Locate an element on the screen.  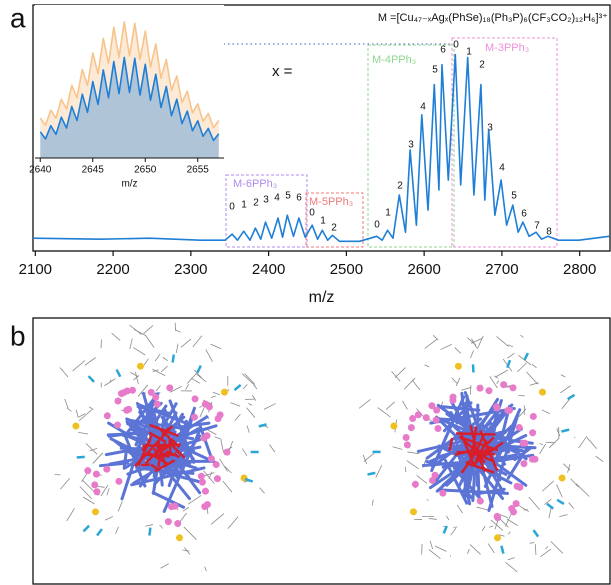
peak-label: 2 is located at coordinates (334, 228).